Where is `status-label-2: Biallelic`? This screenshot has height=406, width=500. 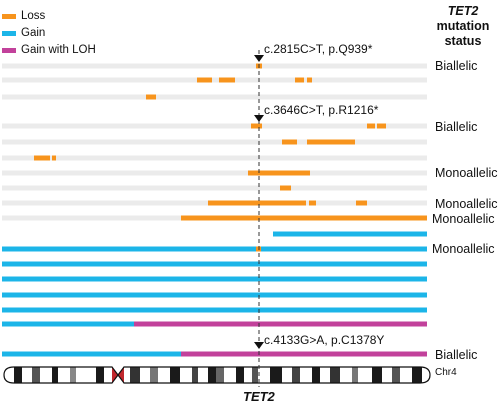 status-label-2: Biallelic is located at coordinates (456, 127).